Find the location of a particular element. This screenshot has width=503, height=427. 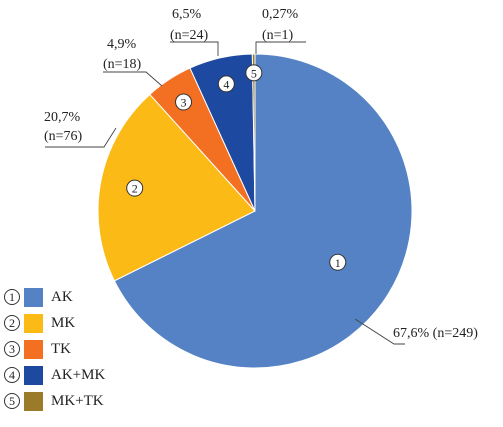

slice-number-5: 5 is located at coordinates (254, 73).